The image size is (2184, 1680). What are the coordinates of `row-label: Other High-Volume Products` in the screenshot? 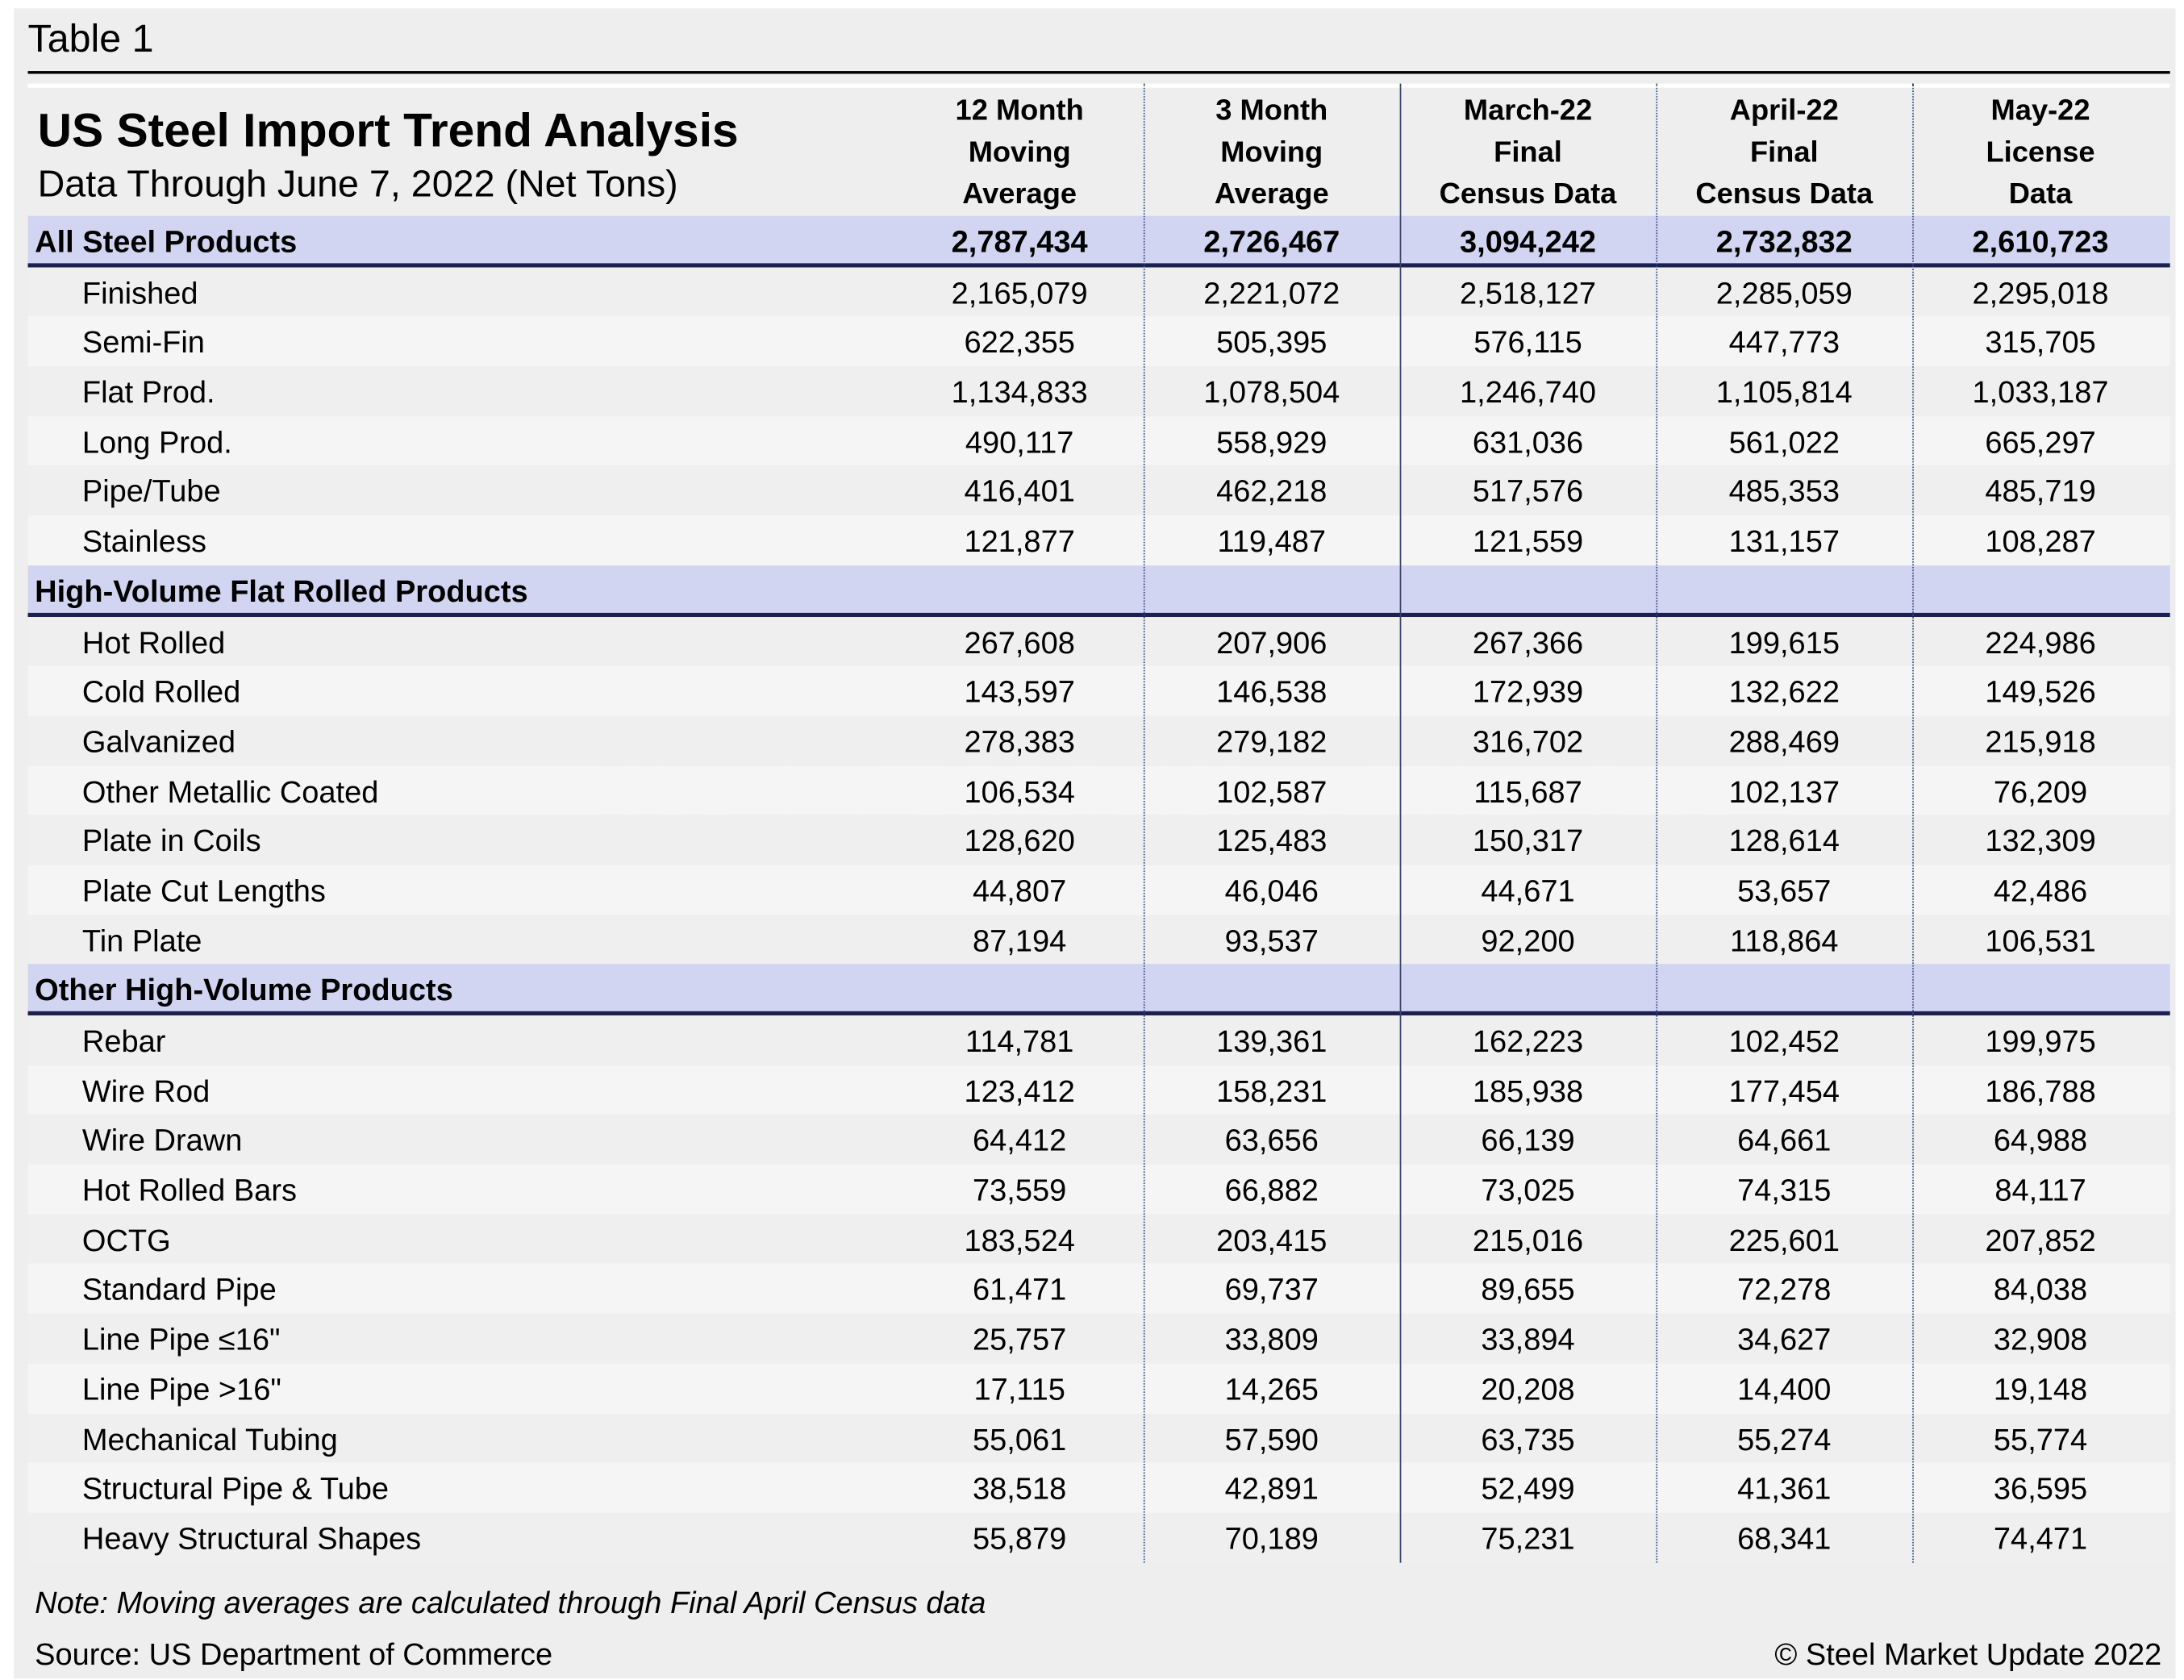 It's located at (244, 990).